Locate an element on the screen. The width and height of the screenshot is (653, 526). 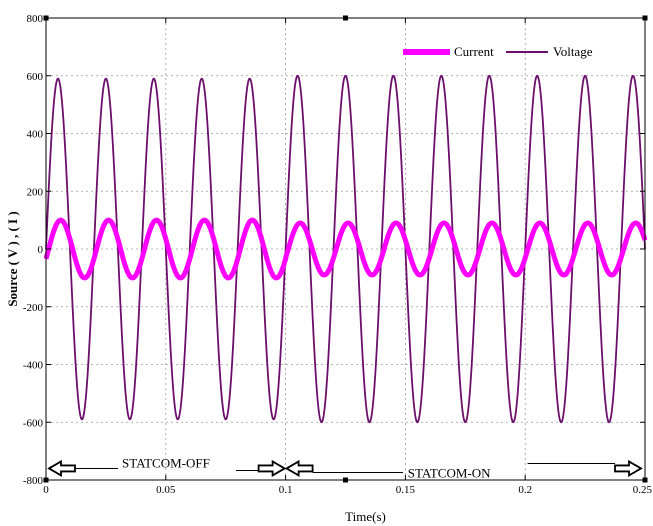
y-tick-label: 200 is located at coordinates (35, 192).